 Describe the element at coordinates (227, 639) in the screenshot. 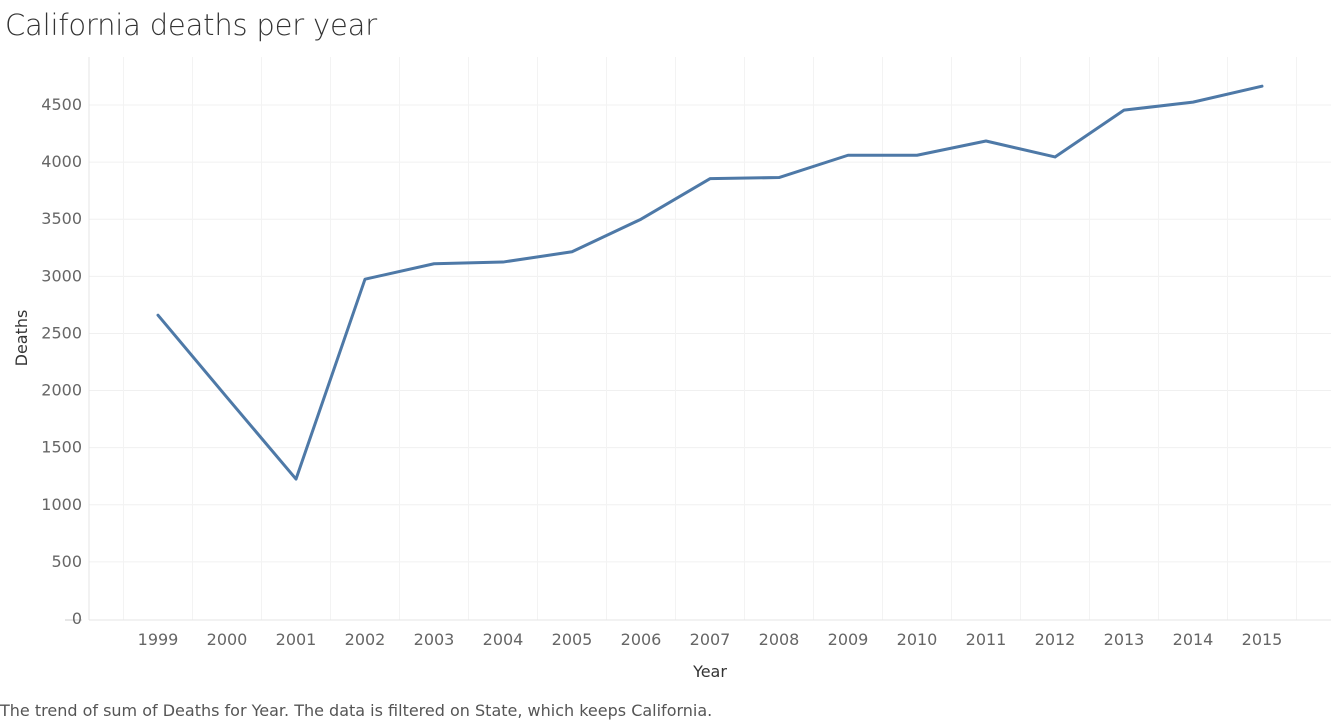

I see `x-tick-label-2000: 2000` at that location.